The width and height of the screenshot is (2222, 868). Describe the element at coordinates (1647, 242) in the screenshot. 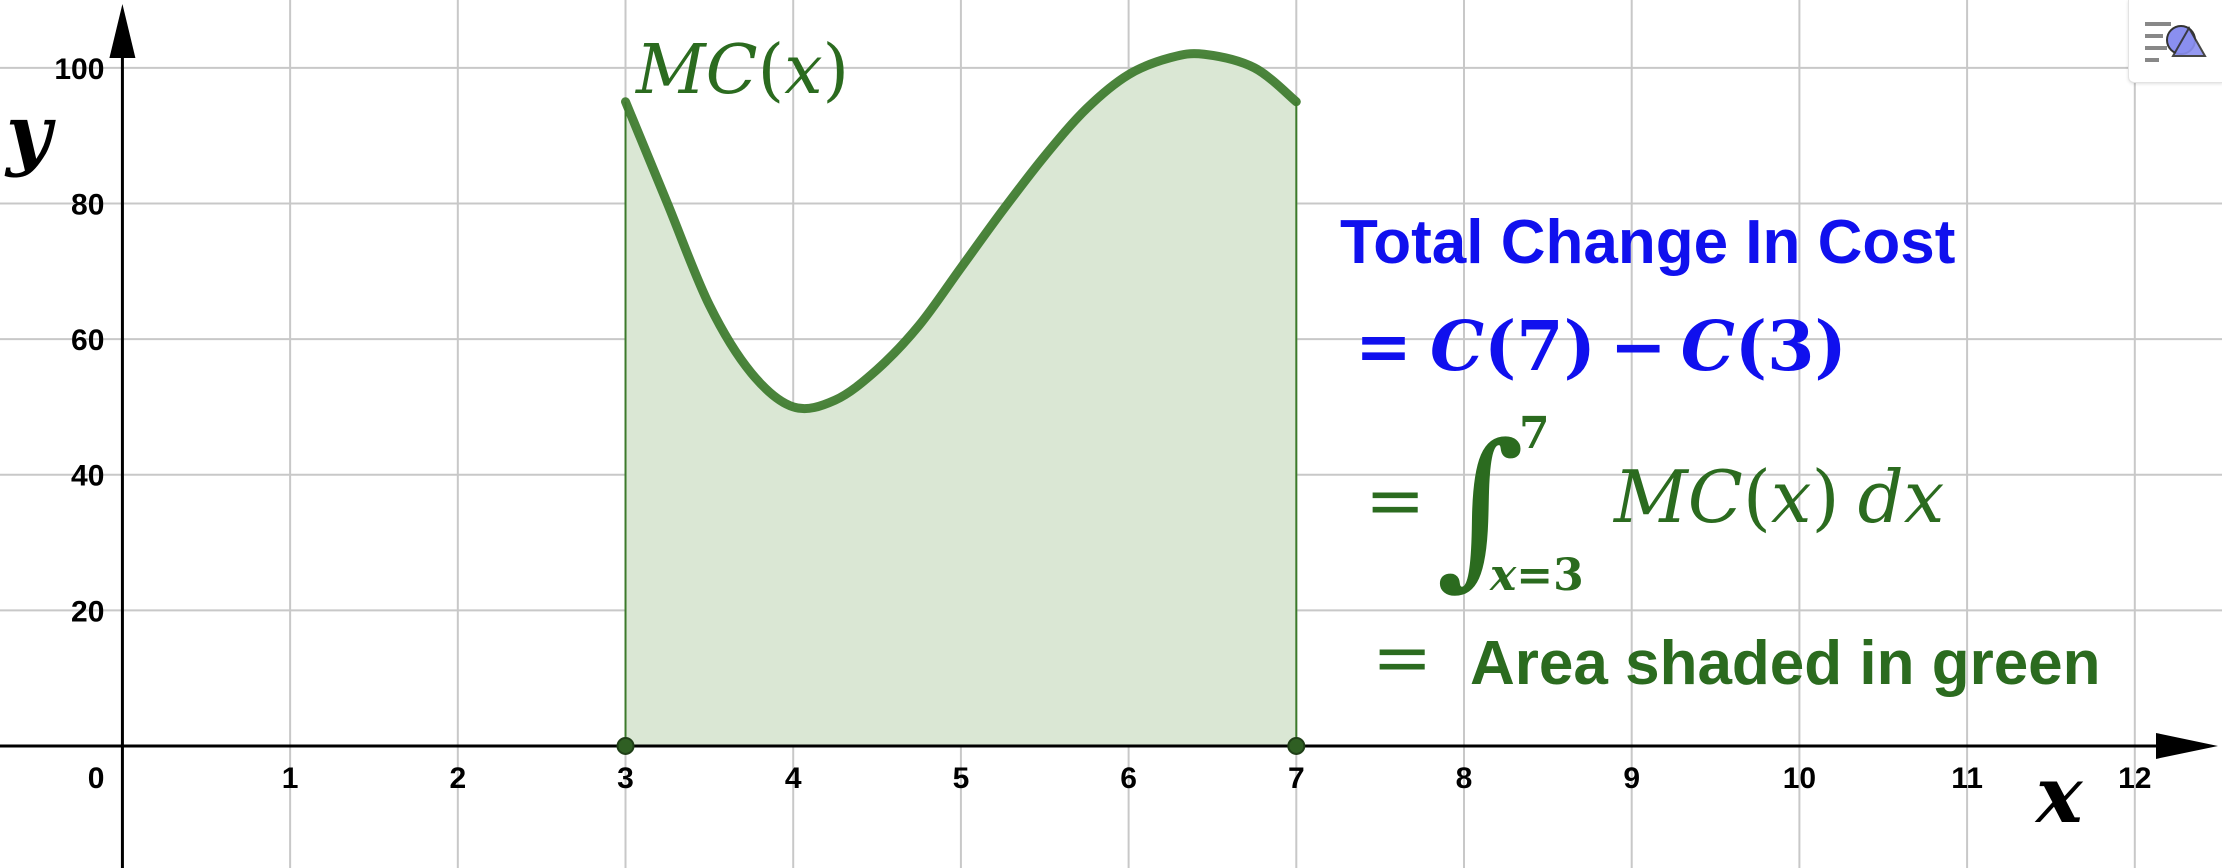

I see `annotation-title: Total Change In Cost` at that location.